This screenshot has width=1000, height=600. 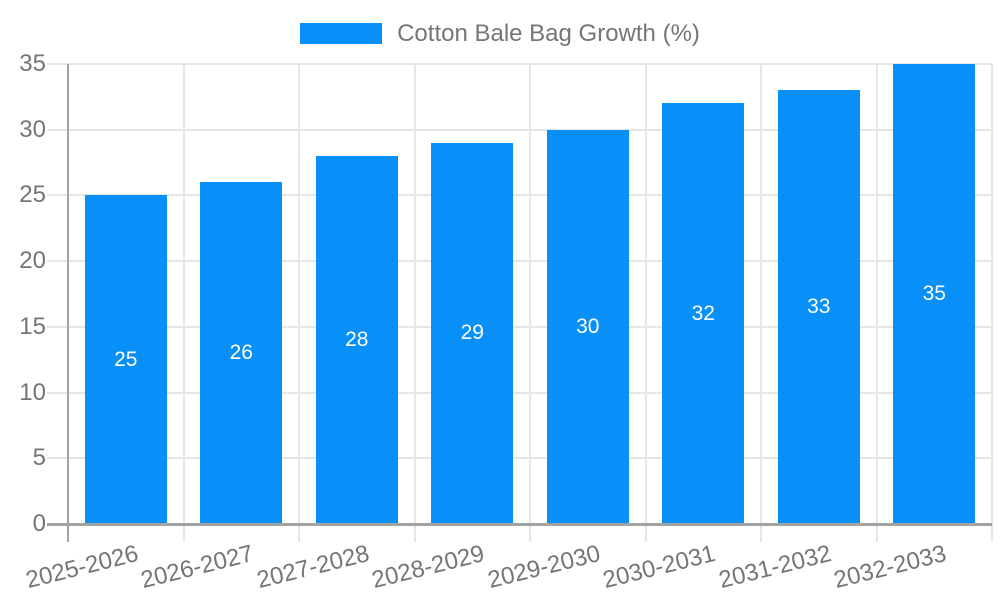 I want to click on bar: 29, so click(x=472, y=333).